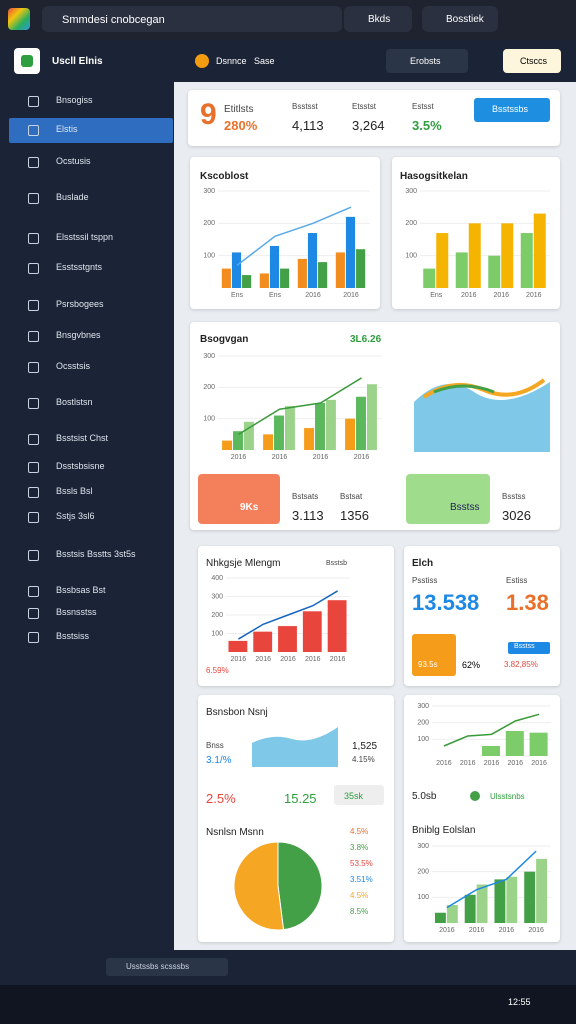 This screenshot has height=1024, width=576. I want to click on stat-value: 4.15%, so click(363, 759).